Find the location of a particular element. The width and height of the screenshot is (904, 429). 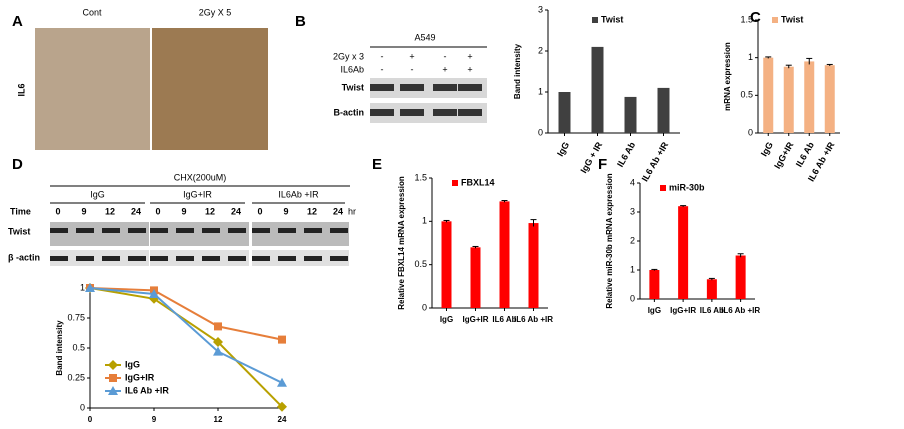

y-axis-label: Relative miR-30b mRNA expression is located at coordinates (609, 240).